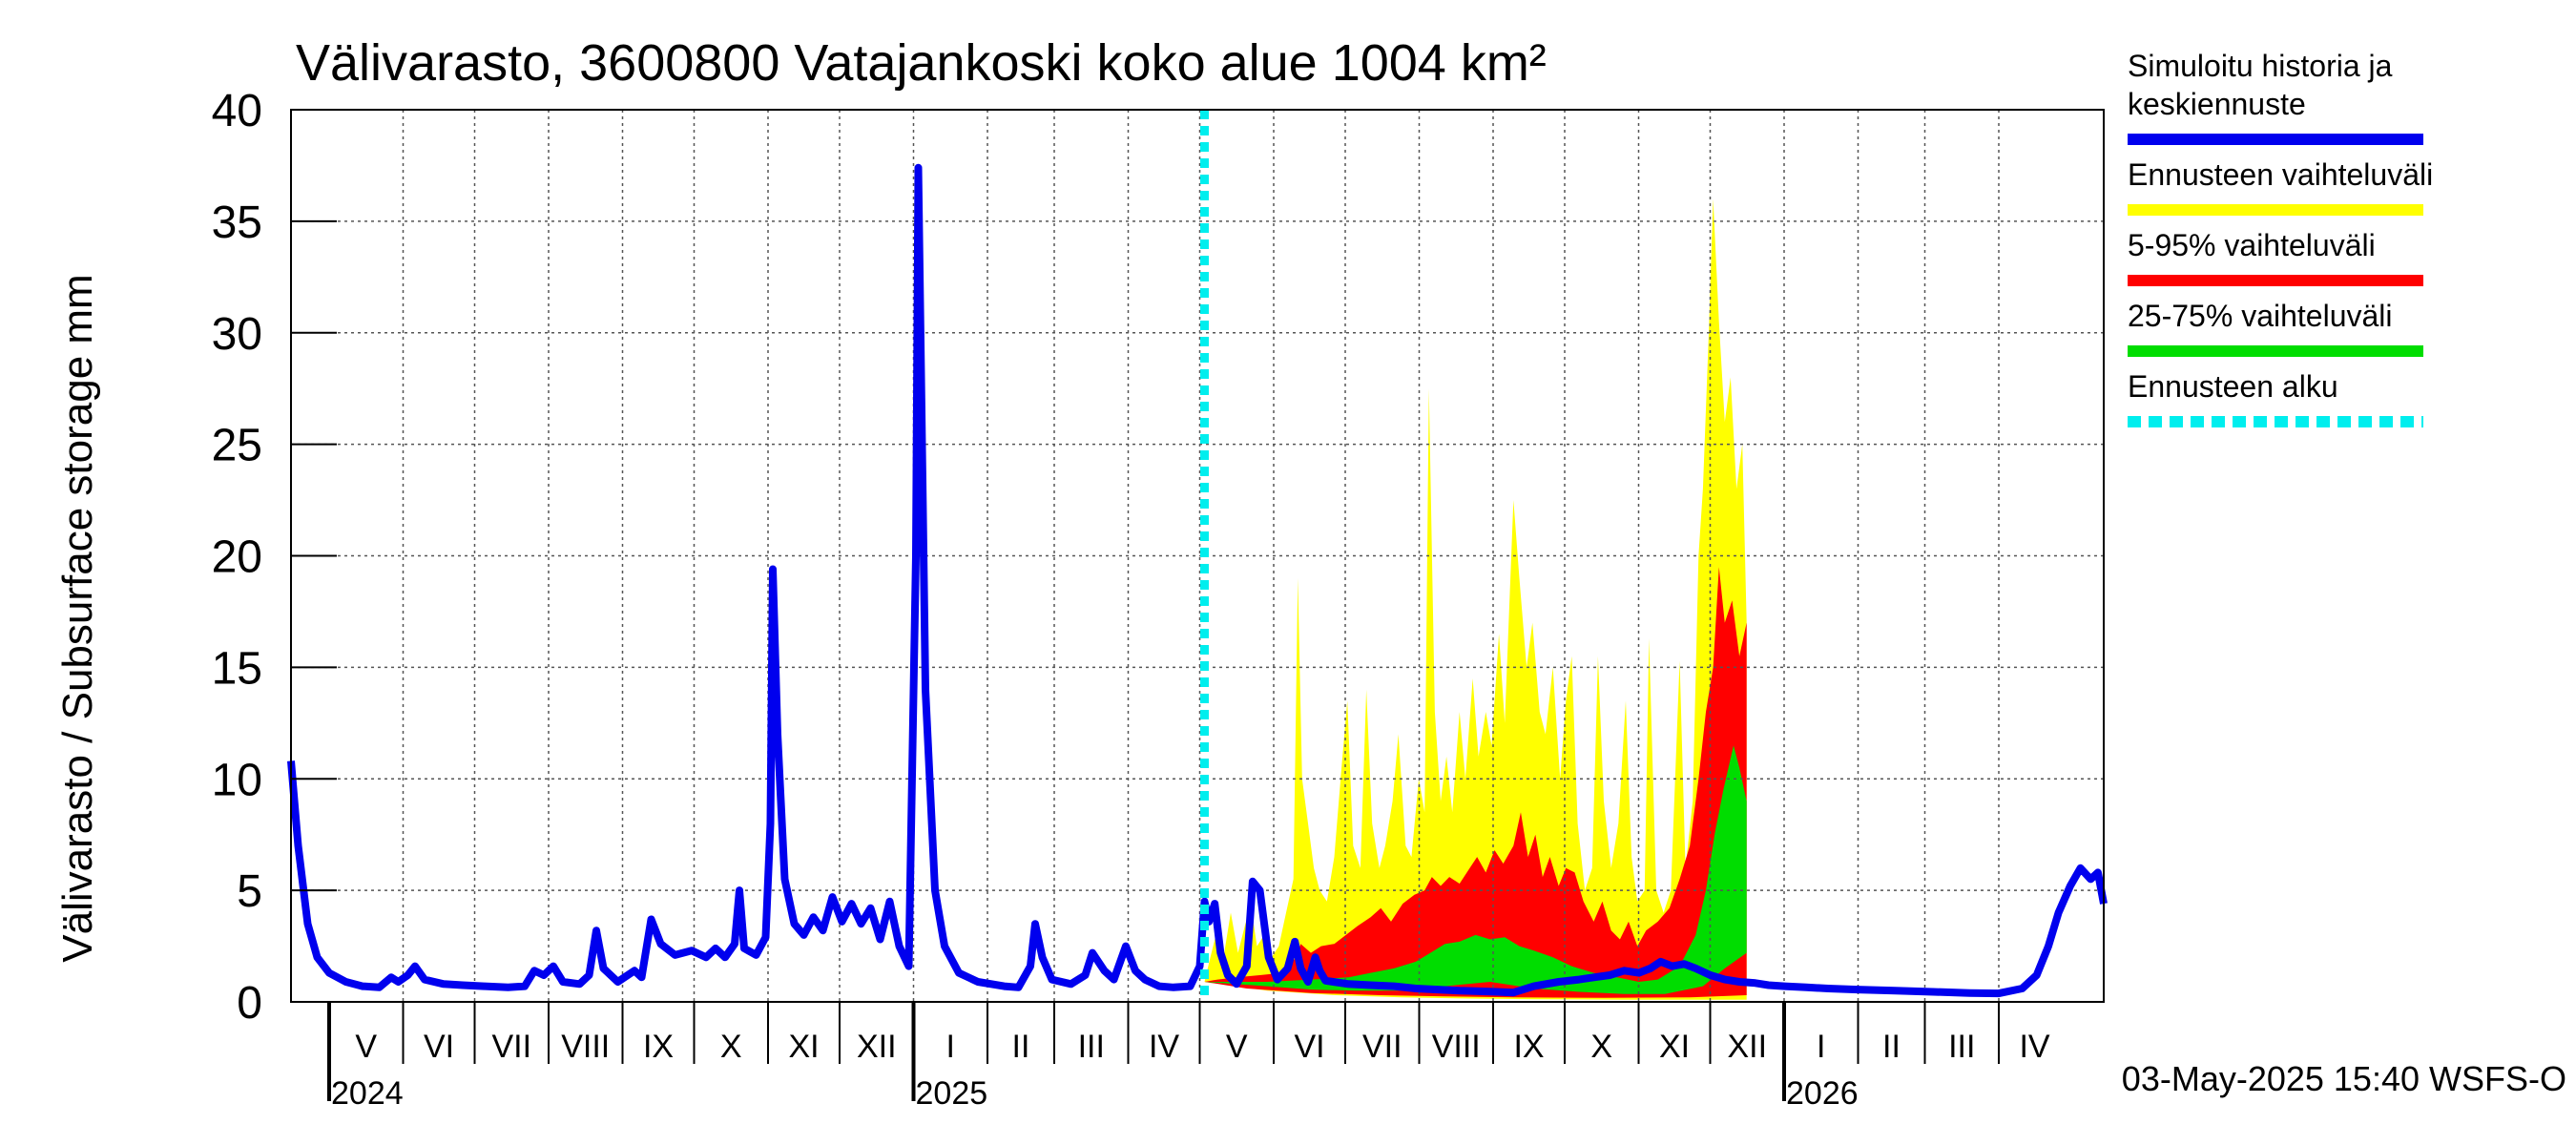 The width and height of the screenshot is (2576, 1145). I want to click on x-tick-label-year: 2024, so click(367, 1094).